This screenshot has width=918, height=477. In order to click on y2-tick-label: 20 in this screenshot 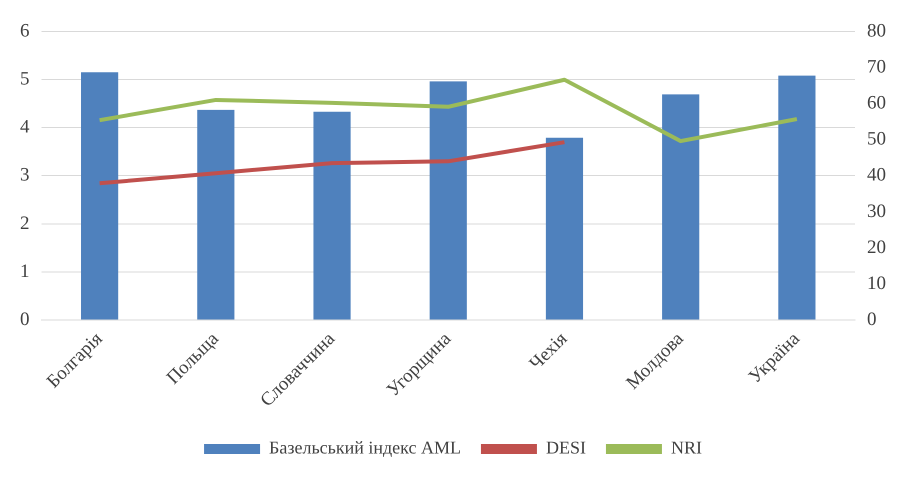, I will do `click(876, 247)`.